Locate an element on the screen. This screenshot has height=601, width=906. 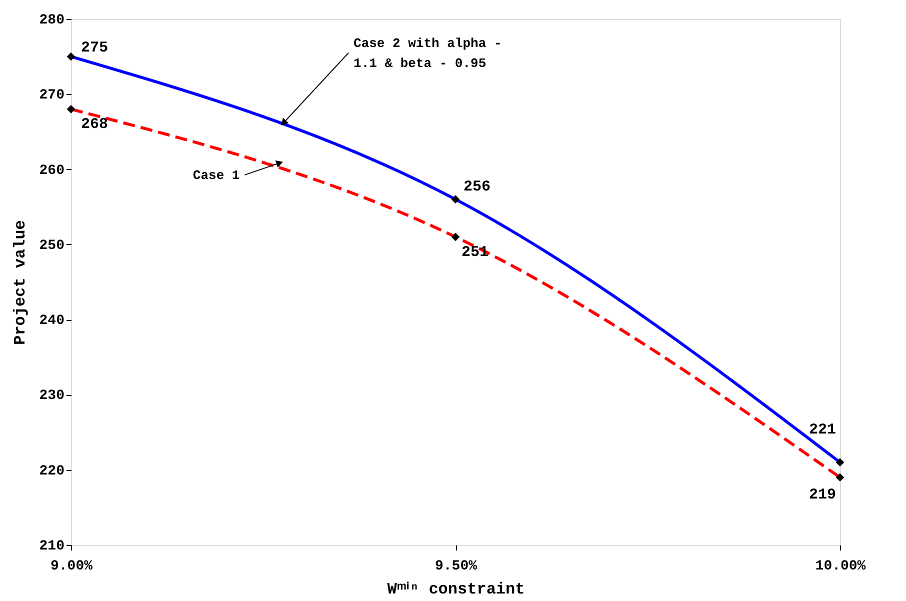
y-tick-label: 270 is located at coordinates (51, 96).